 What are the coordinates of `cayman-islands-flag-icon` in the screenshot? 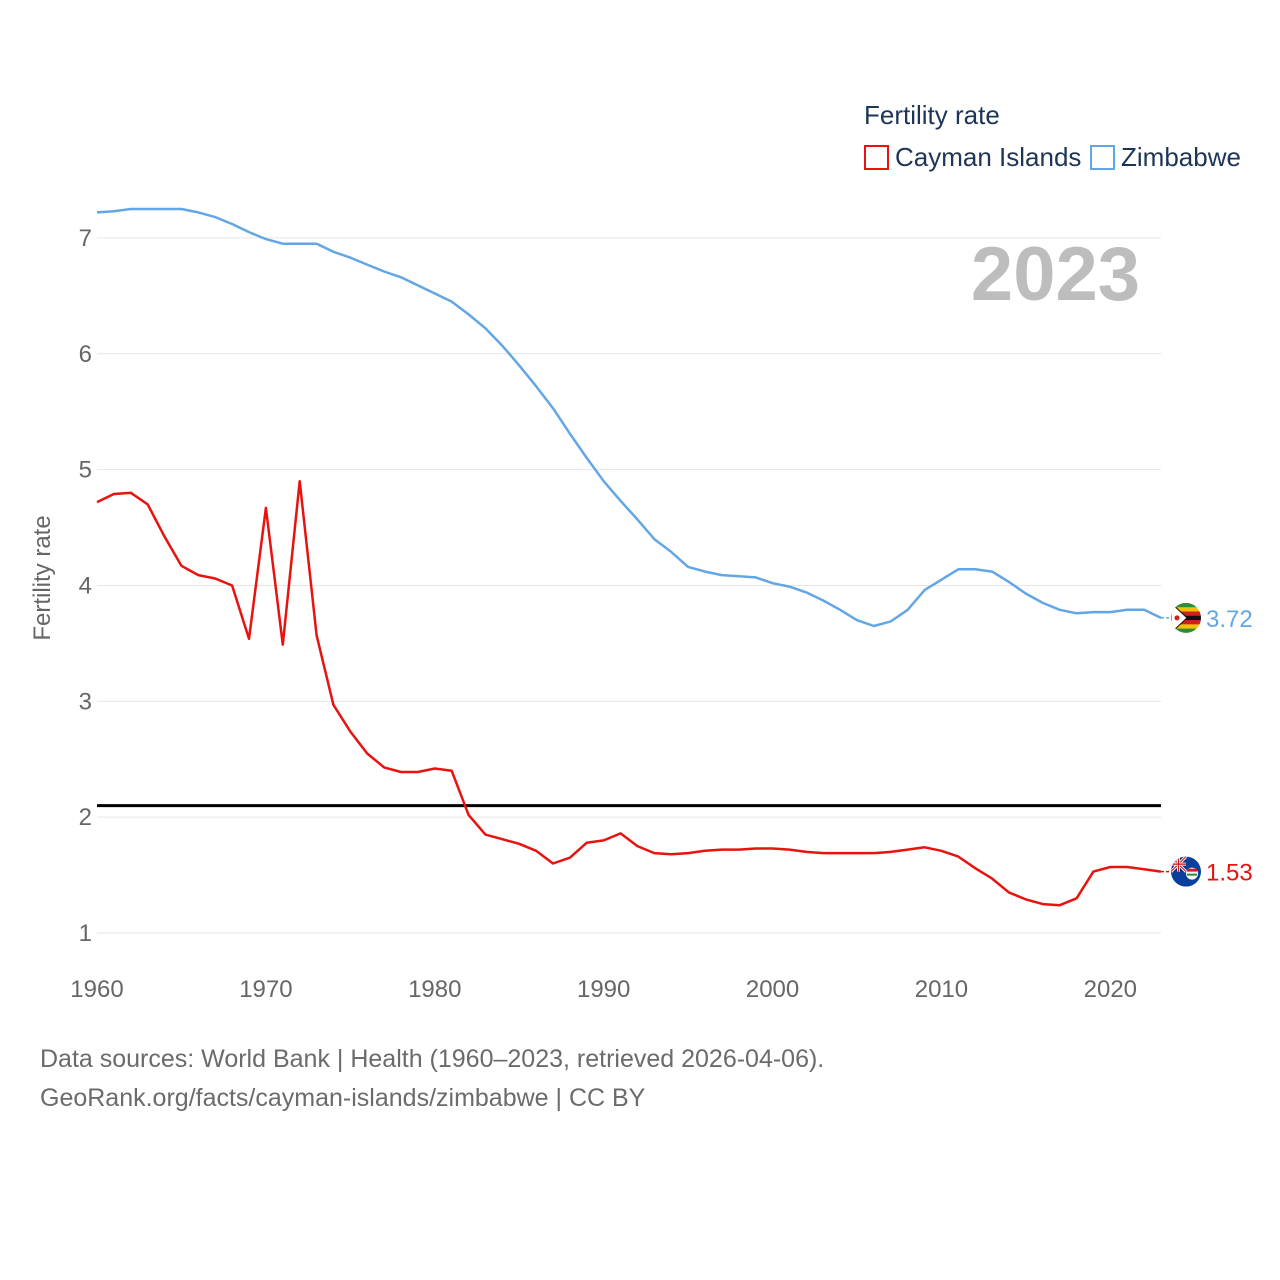 It's located at (1186, 871).